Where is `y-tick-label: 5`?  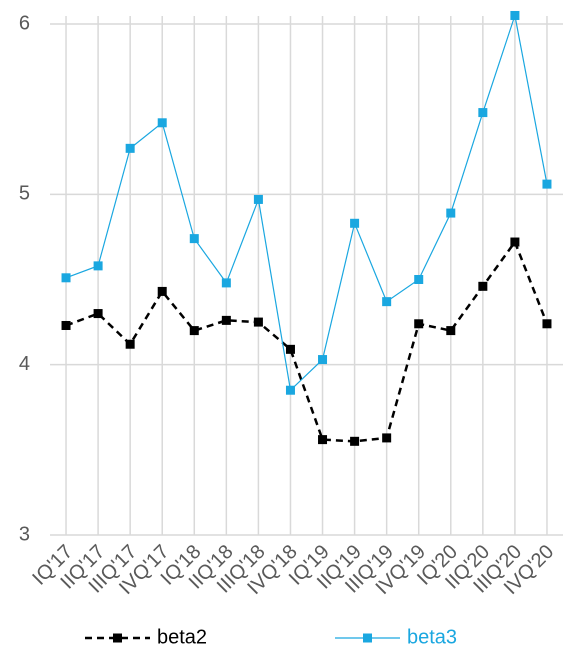
y-tick-label: 5 is located at coordinates (24, 194).